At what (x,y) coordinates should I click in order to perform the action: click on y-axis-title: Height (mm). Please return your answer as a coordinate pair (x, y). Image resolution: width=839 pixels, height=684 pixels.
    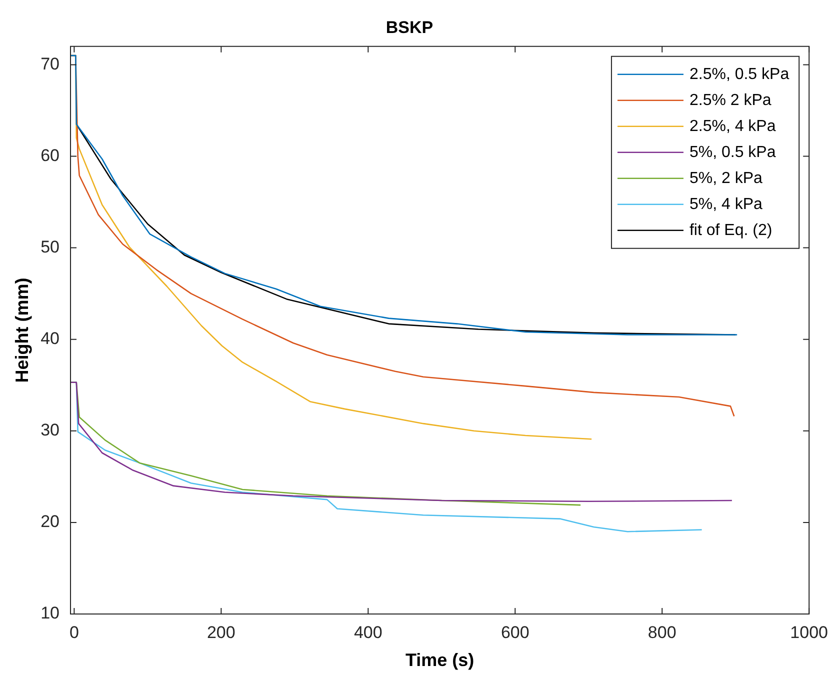
    Looking at the image, I should click on (22, 330).